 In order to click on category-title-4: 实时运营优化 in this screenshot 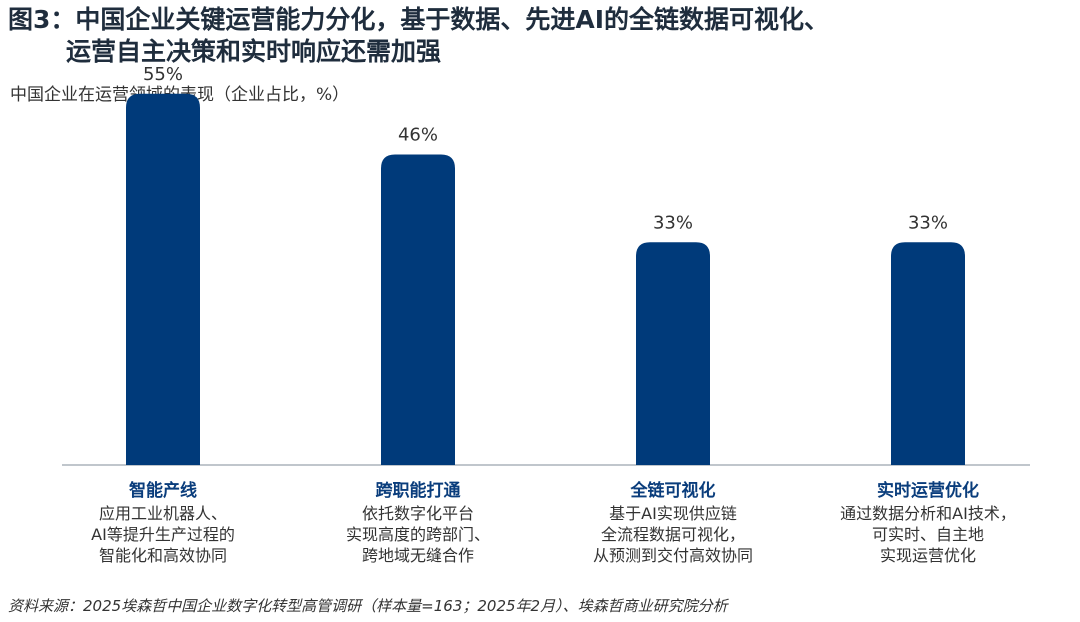, I will do `click(928, 491)`.